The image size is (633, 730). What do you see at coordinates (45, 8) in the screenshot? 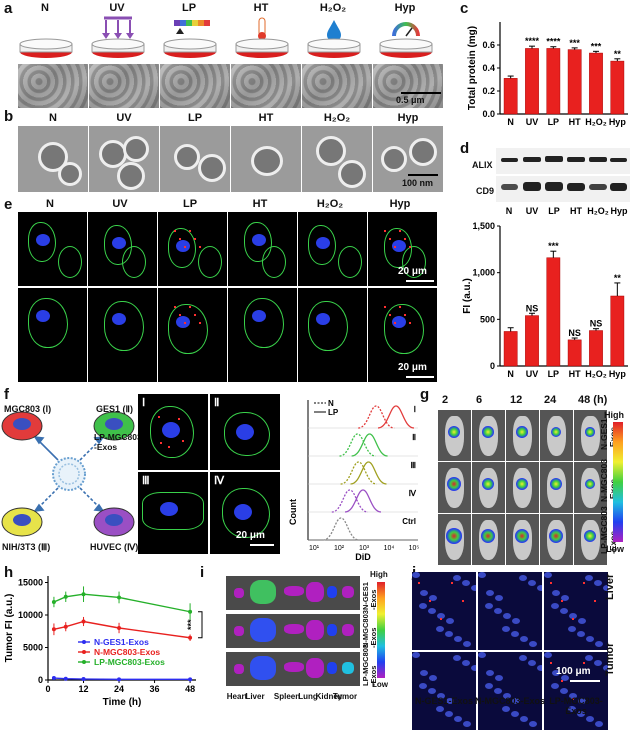
I see `col-label-n: N` at bounding box center [45, 8].